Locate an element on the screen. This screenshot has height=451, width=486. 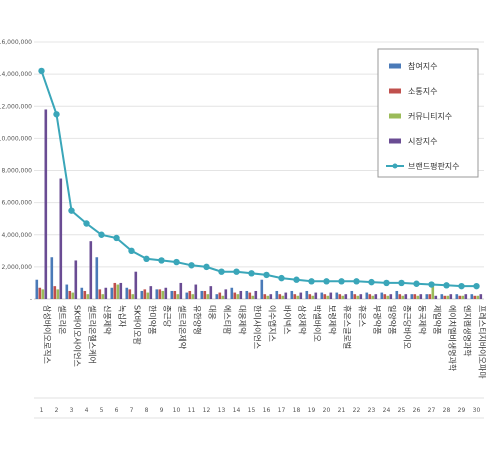
x-category-label: 엔지켐생명과학 is located at coordinates (468, 331).